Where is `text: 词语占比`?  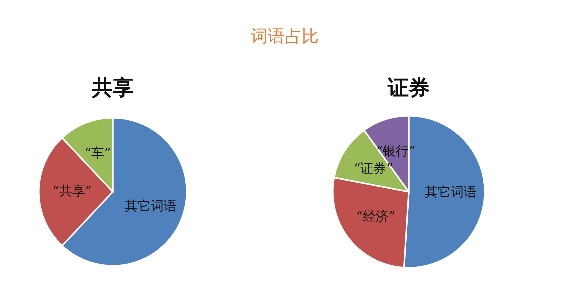
text: 词语占比 is located at coordinates (285, 37).